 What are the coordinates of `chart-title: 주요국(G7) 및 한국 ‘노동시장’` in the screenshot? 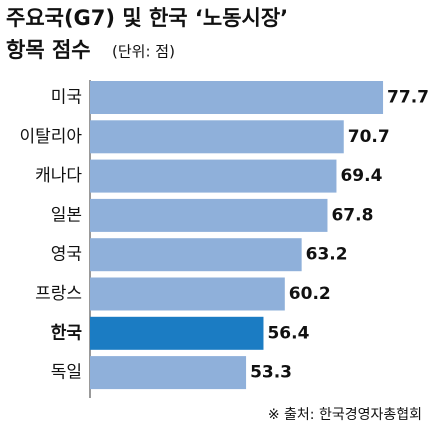 It's located at (147, 18).